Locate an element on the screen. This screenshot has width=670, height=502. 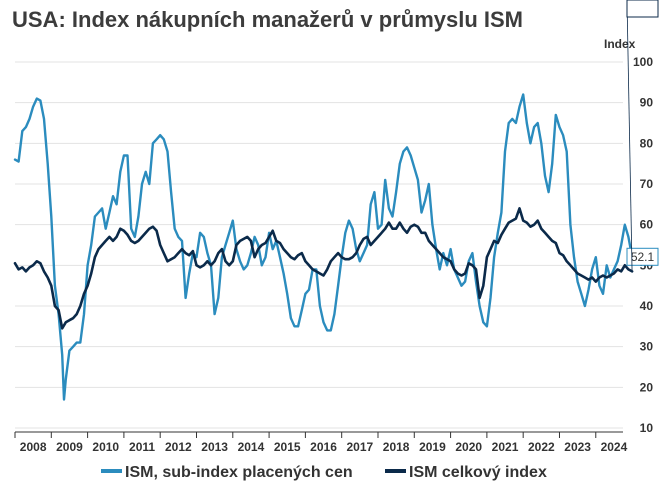
legend-label-ism: ISM celkový index is located at coordinates (478, 472).